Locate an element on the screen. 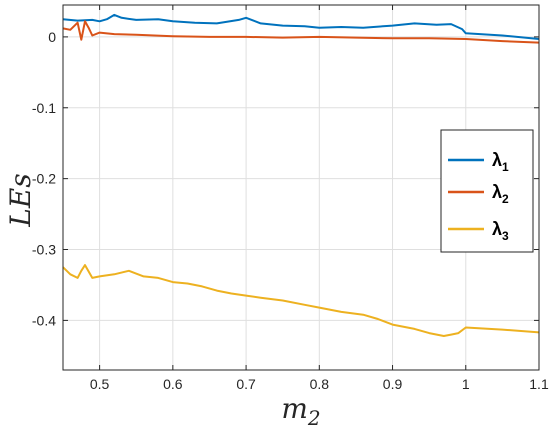 The width and height of the screenshot is (550, 427). y-tick-label: -0.2 is located at coordinates (44, 179).